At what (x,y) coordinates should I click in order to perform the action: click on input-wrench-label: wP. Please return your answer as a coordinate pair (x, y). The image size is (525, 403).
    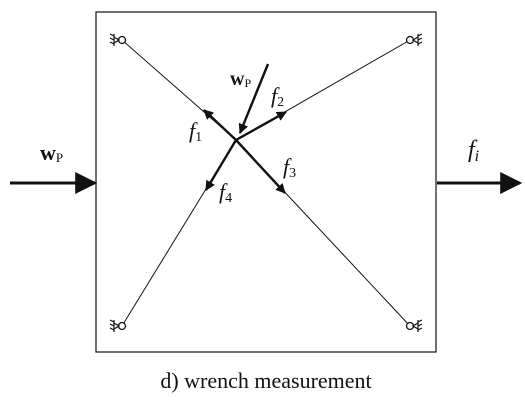
    Looking at the image, I should click on (51, 152).